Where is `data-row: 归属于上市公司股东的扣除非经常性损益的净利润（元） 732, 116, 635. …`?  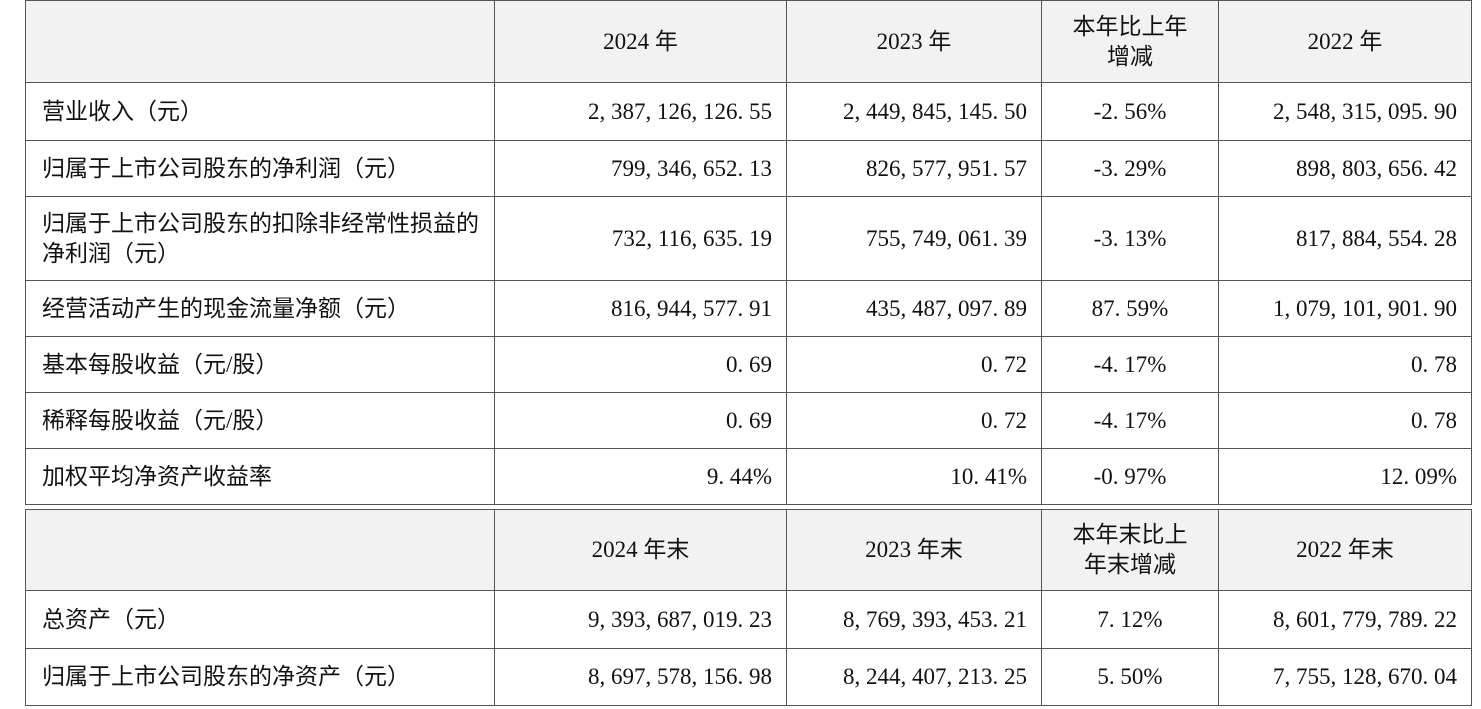 data-row: 归属于上市公司股东的扣除非经常性损益的净利润（元） 732, 116, 635. … is located at coordinates (748, 238).